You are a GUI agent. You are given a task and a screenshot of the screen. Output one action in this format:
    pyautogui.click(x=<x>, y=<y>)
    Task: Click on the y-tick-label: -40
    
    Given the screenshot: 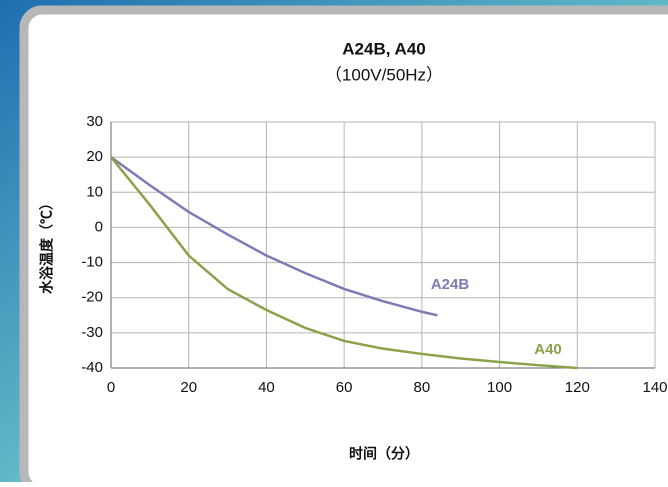 What is the action you would take?
    pyautogui.click(x=92, y=367)
    